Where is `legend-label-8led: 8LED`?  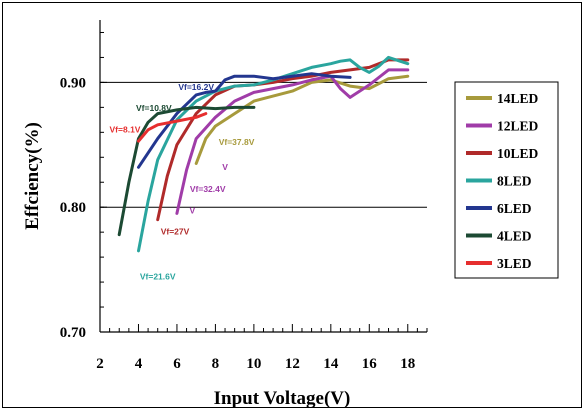
legend-label-8led: 8LED is located at coordinates (514, 181).